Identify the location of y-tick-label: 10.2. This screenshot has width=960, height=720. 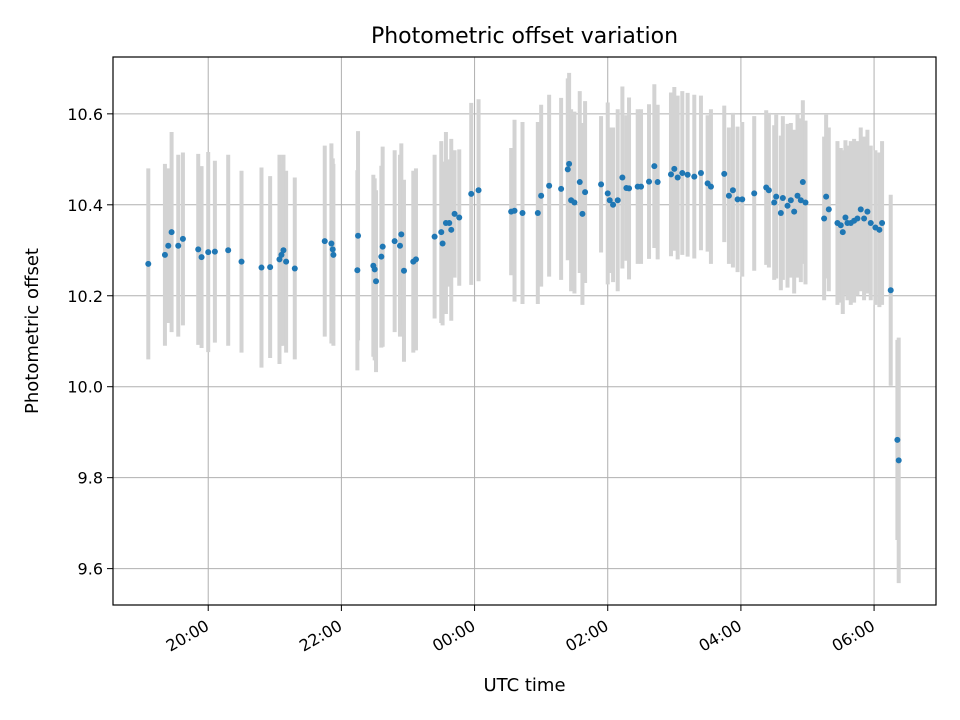
(85, 296).